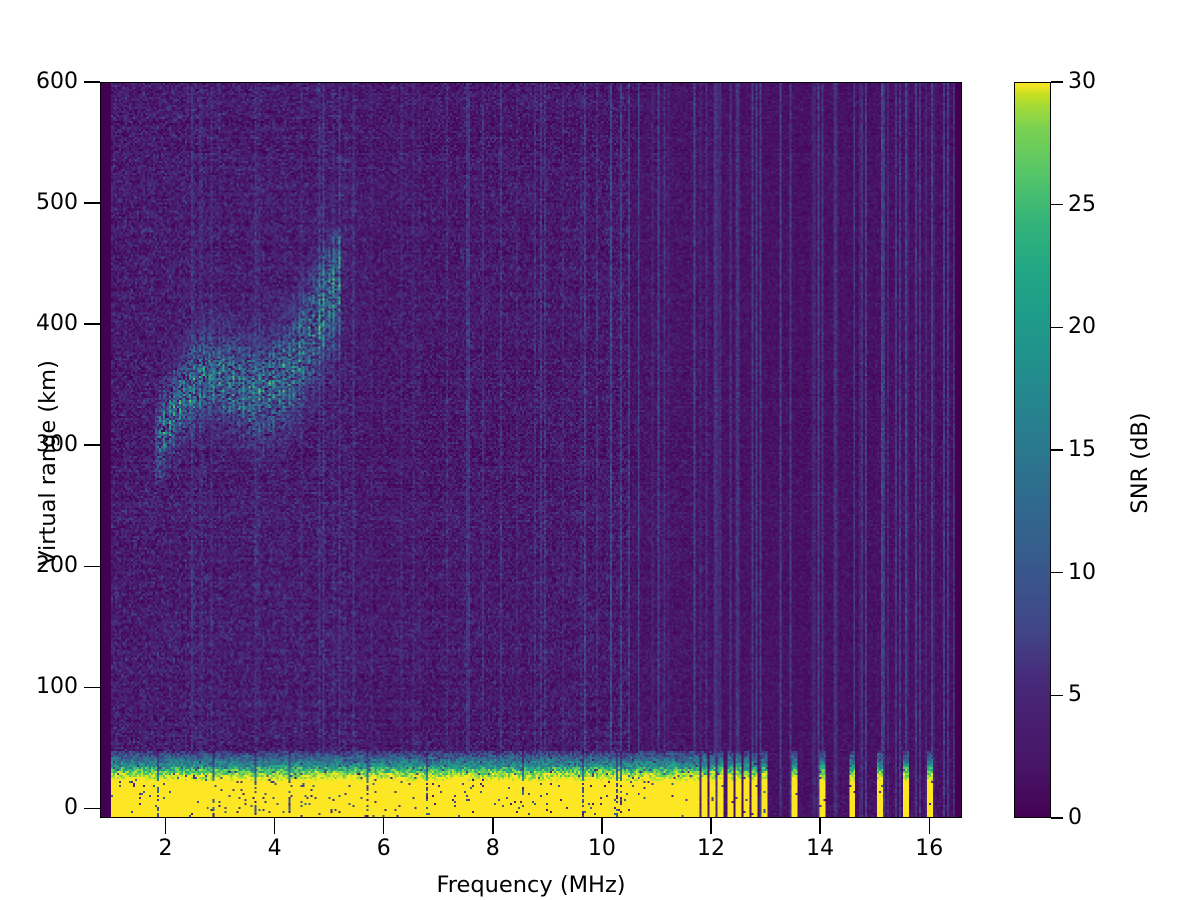  What do you see at coordinates (601, 848) in the screenshot?
I see `x-axis-tick-label: 10` at bounding box center [601, 848].